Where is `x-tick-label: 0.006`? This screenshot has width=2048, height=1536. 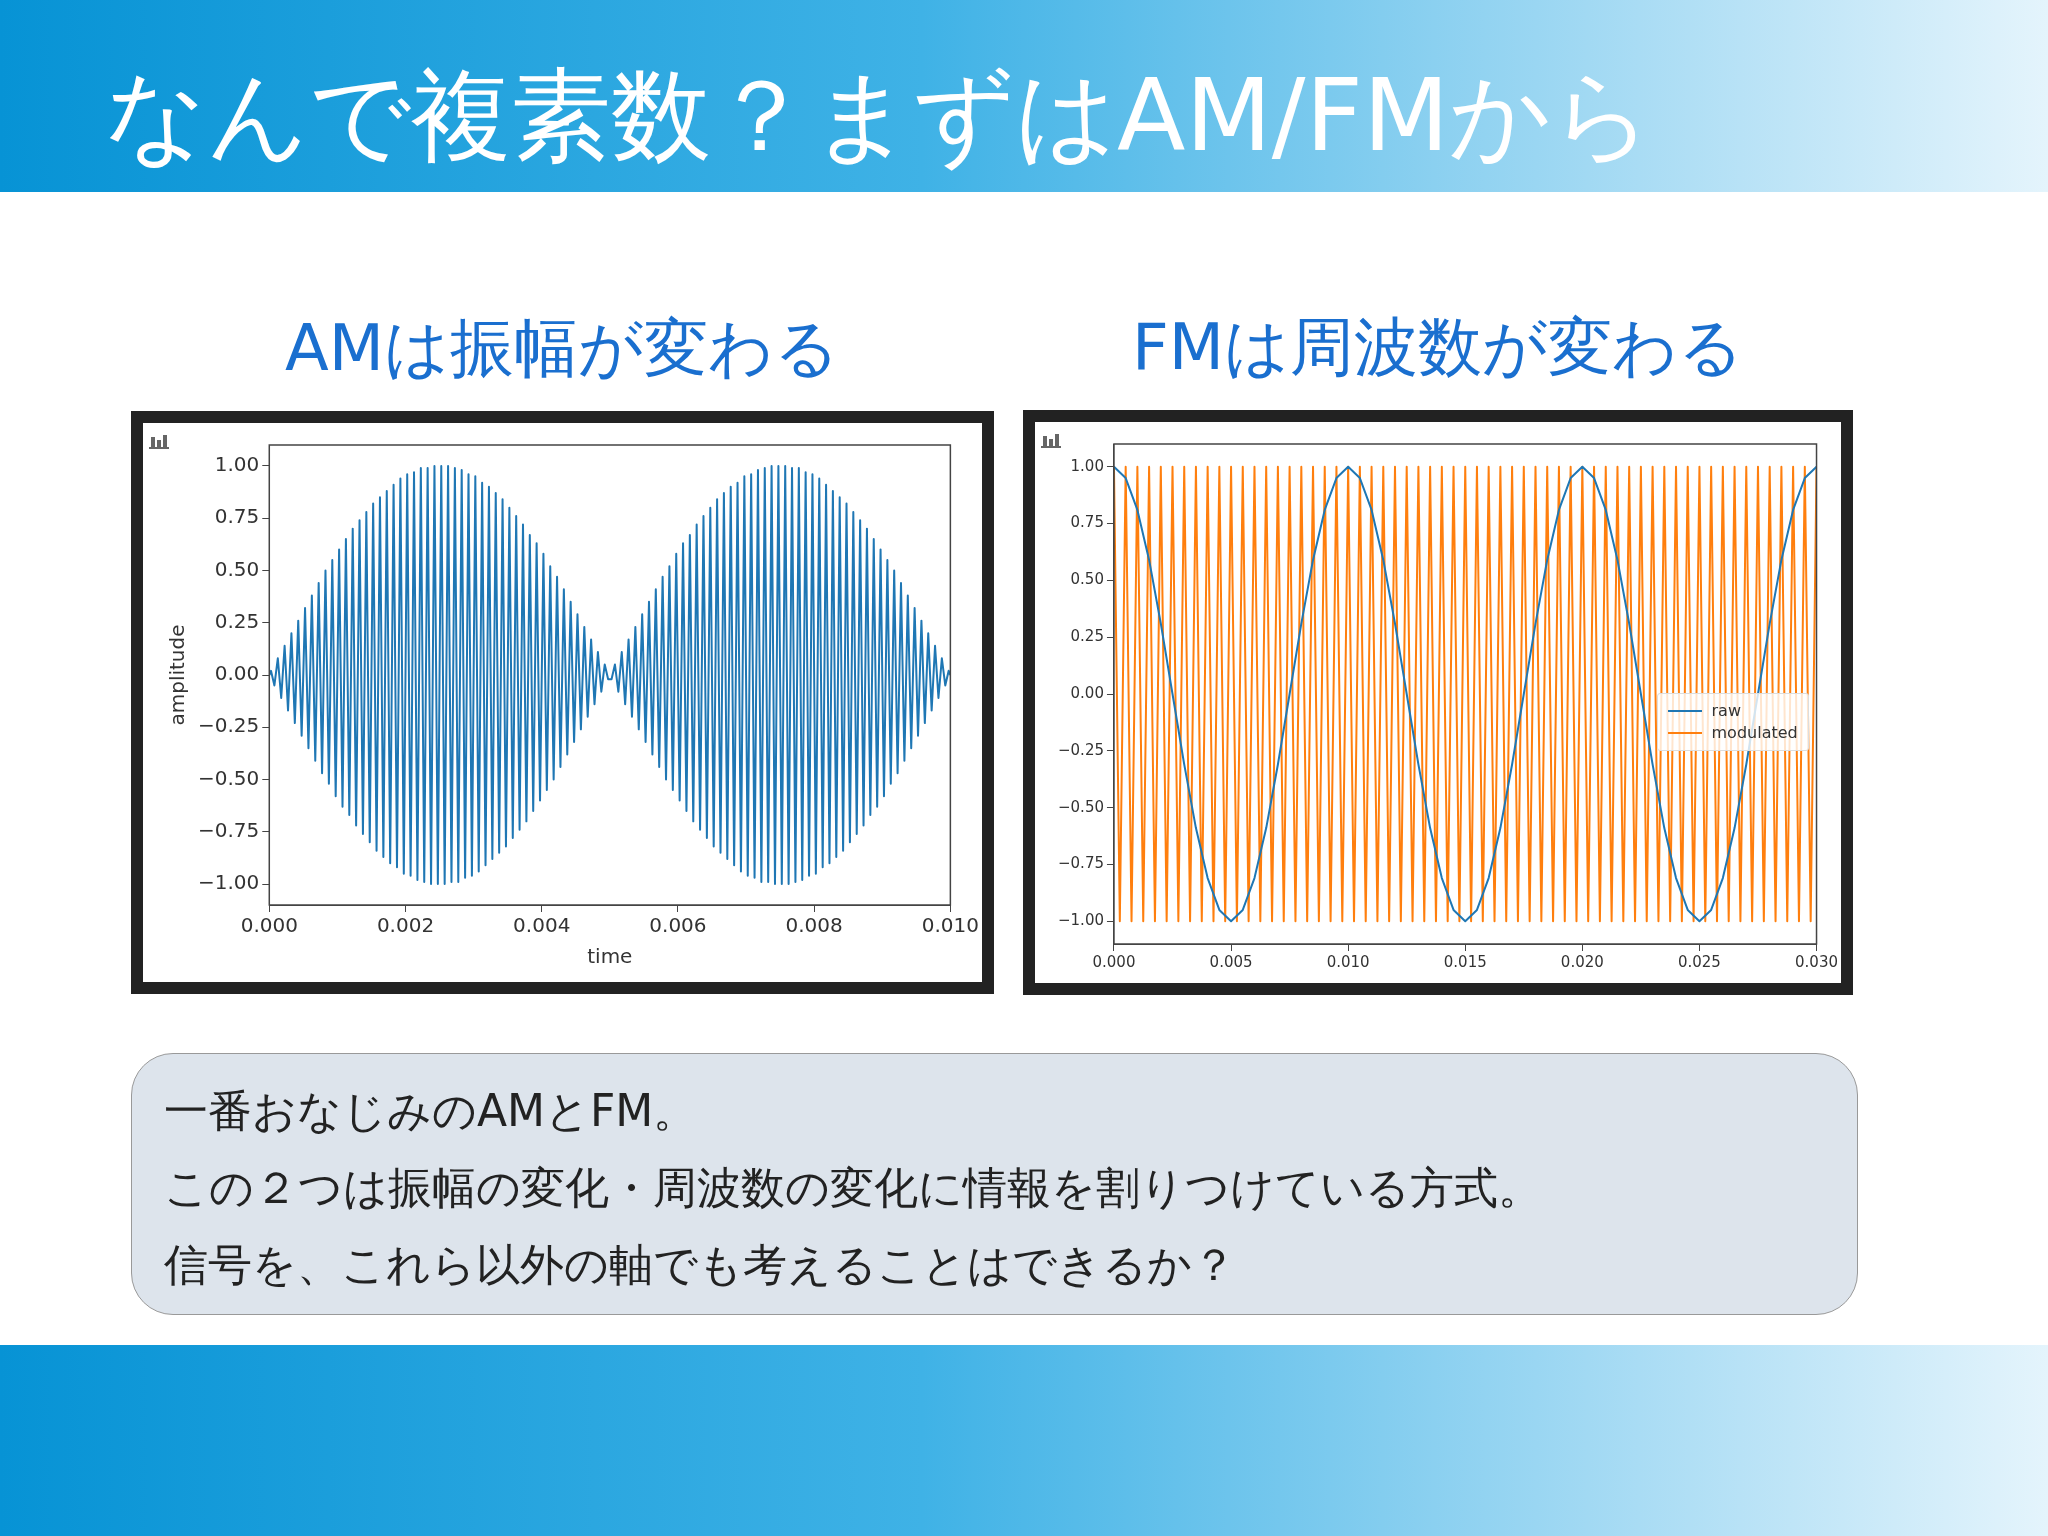
x-tick-label: 0.006 is located at coordinates (678, 925).